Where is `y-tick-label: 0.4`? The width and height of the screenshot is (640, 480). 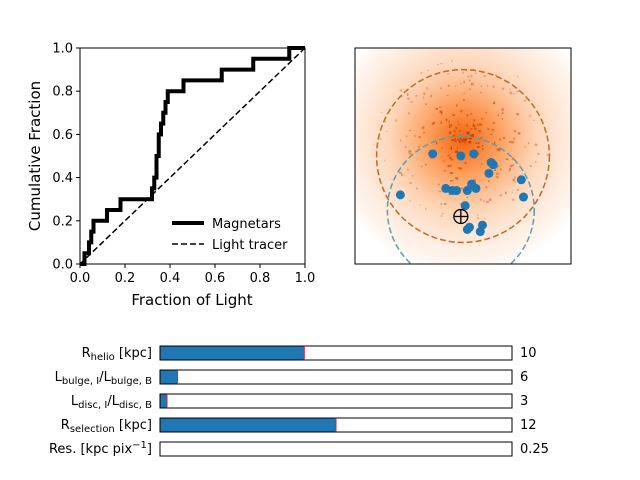
y-tick-label: 0.4 is located at coordinates (62, 178).